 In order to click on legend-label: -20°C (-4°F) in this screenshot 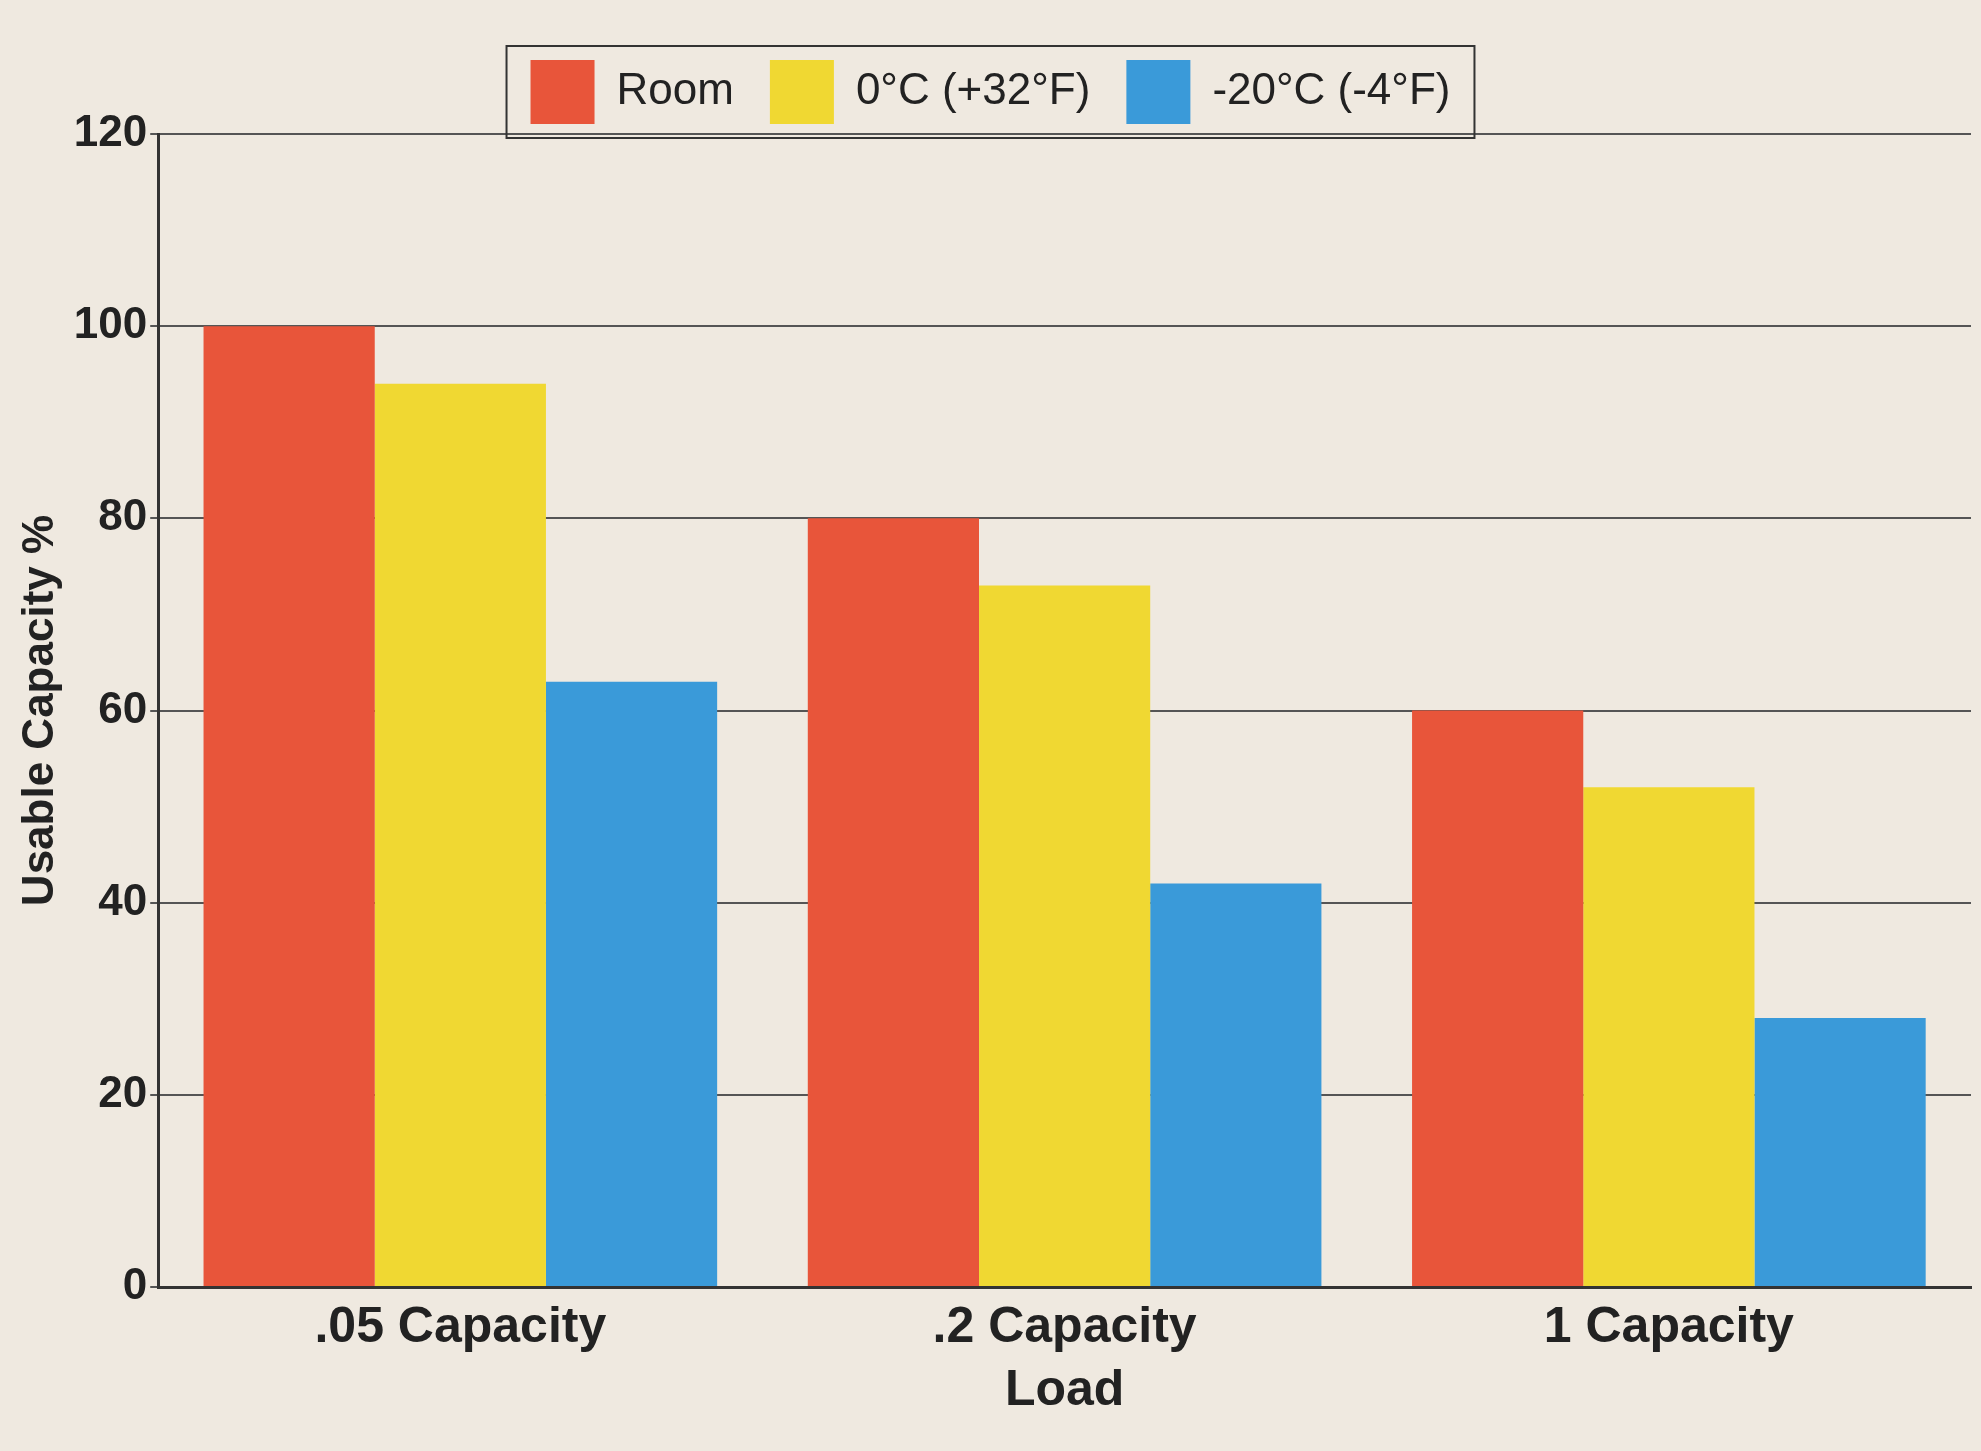, I will do `click(1331, 89)`.